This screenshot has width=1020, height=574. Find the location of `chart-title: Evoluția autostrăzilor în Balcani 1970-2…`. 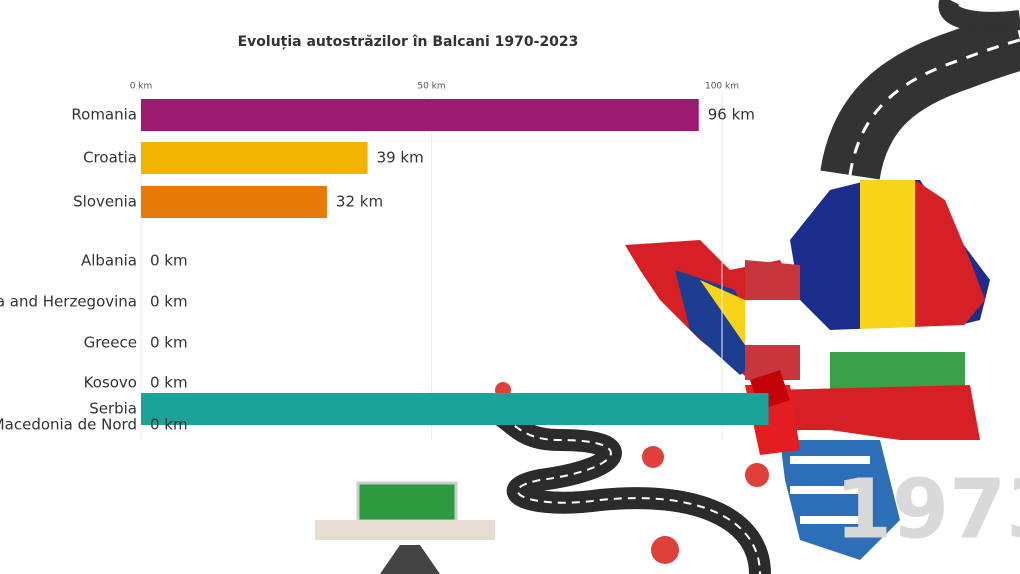

chart-title: Evoluția autostrăzilor în Balcani 1970-2… is located at coordinates (408, 42).